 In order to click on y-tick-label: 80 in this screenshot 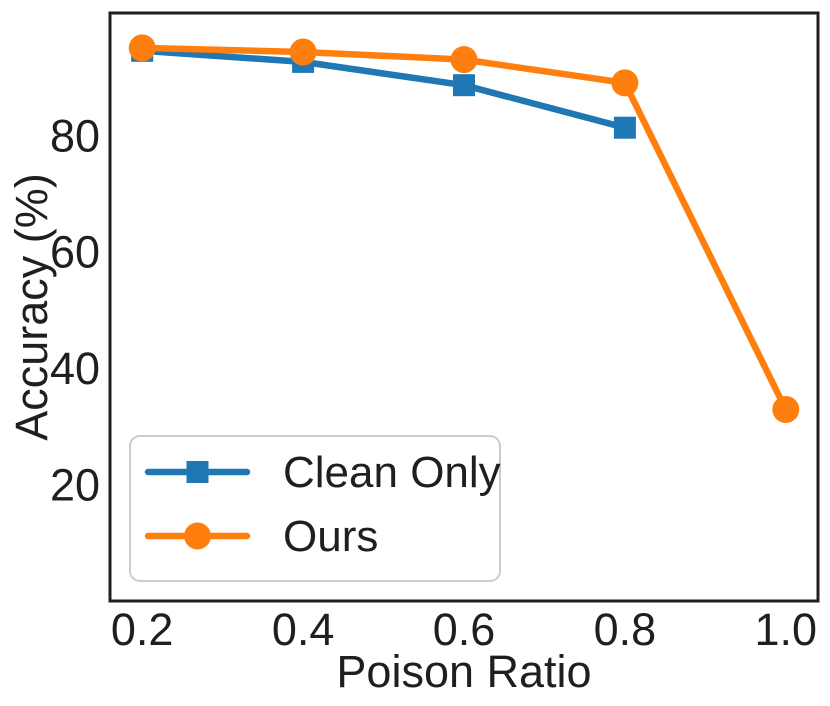, I will do `click(75, 135)`.